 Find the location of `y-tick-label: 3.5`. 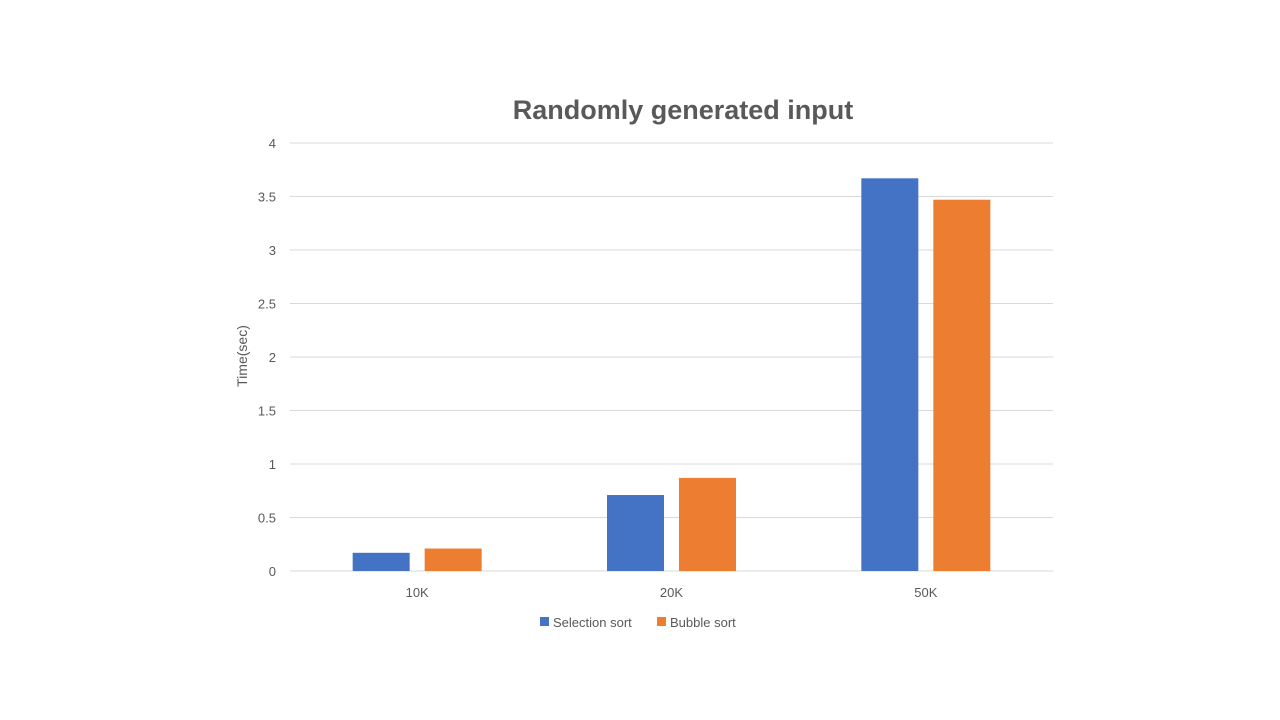

y-tick-label: 3.5 is located at coordinates (267, 197).